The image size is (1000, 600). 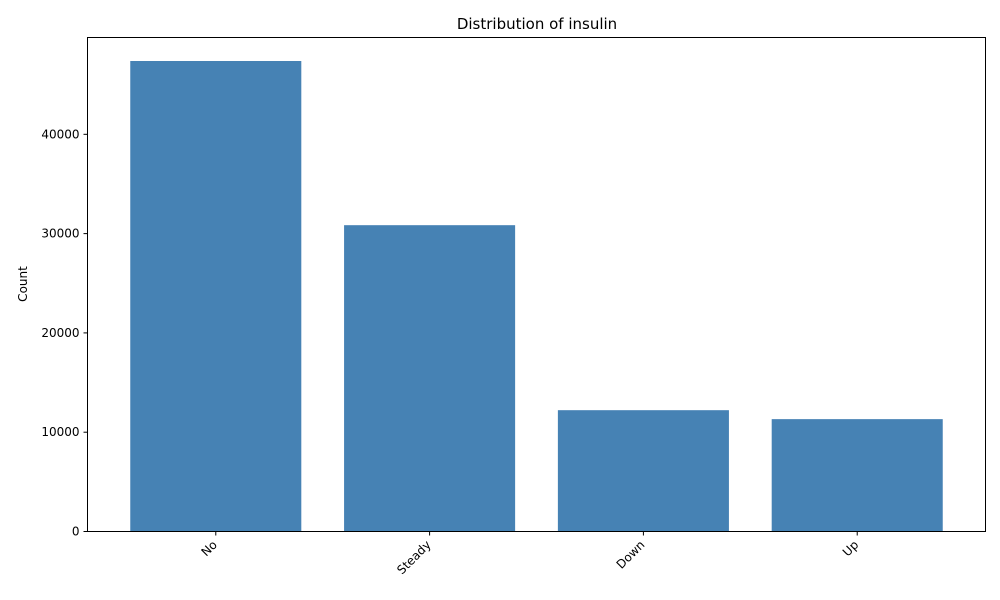 I want to click on y-tick-label: 30000, so click(x=60, y=234).